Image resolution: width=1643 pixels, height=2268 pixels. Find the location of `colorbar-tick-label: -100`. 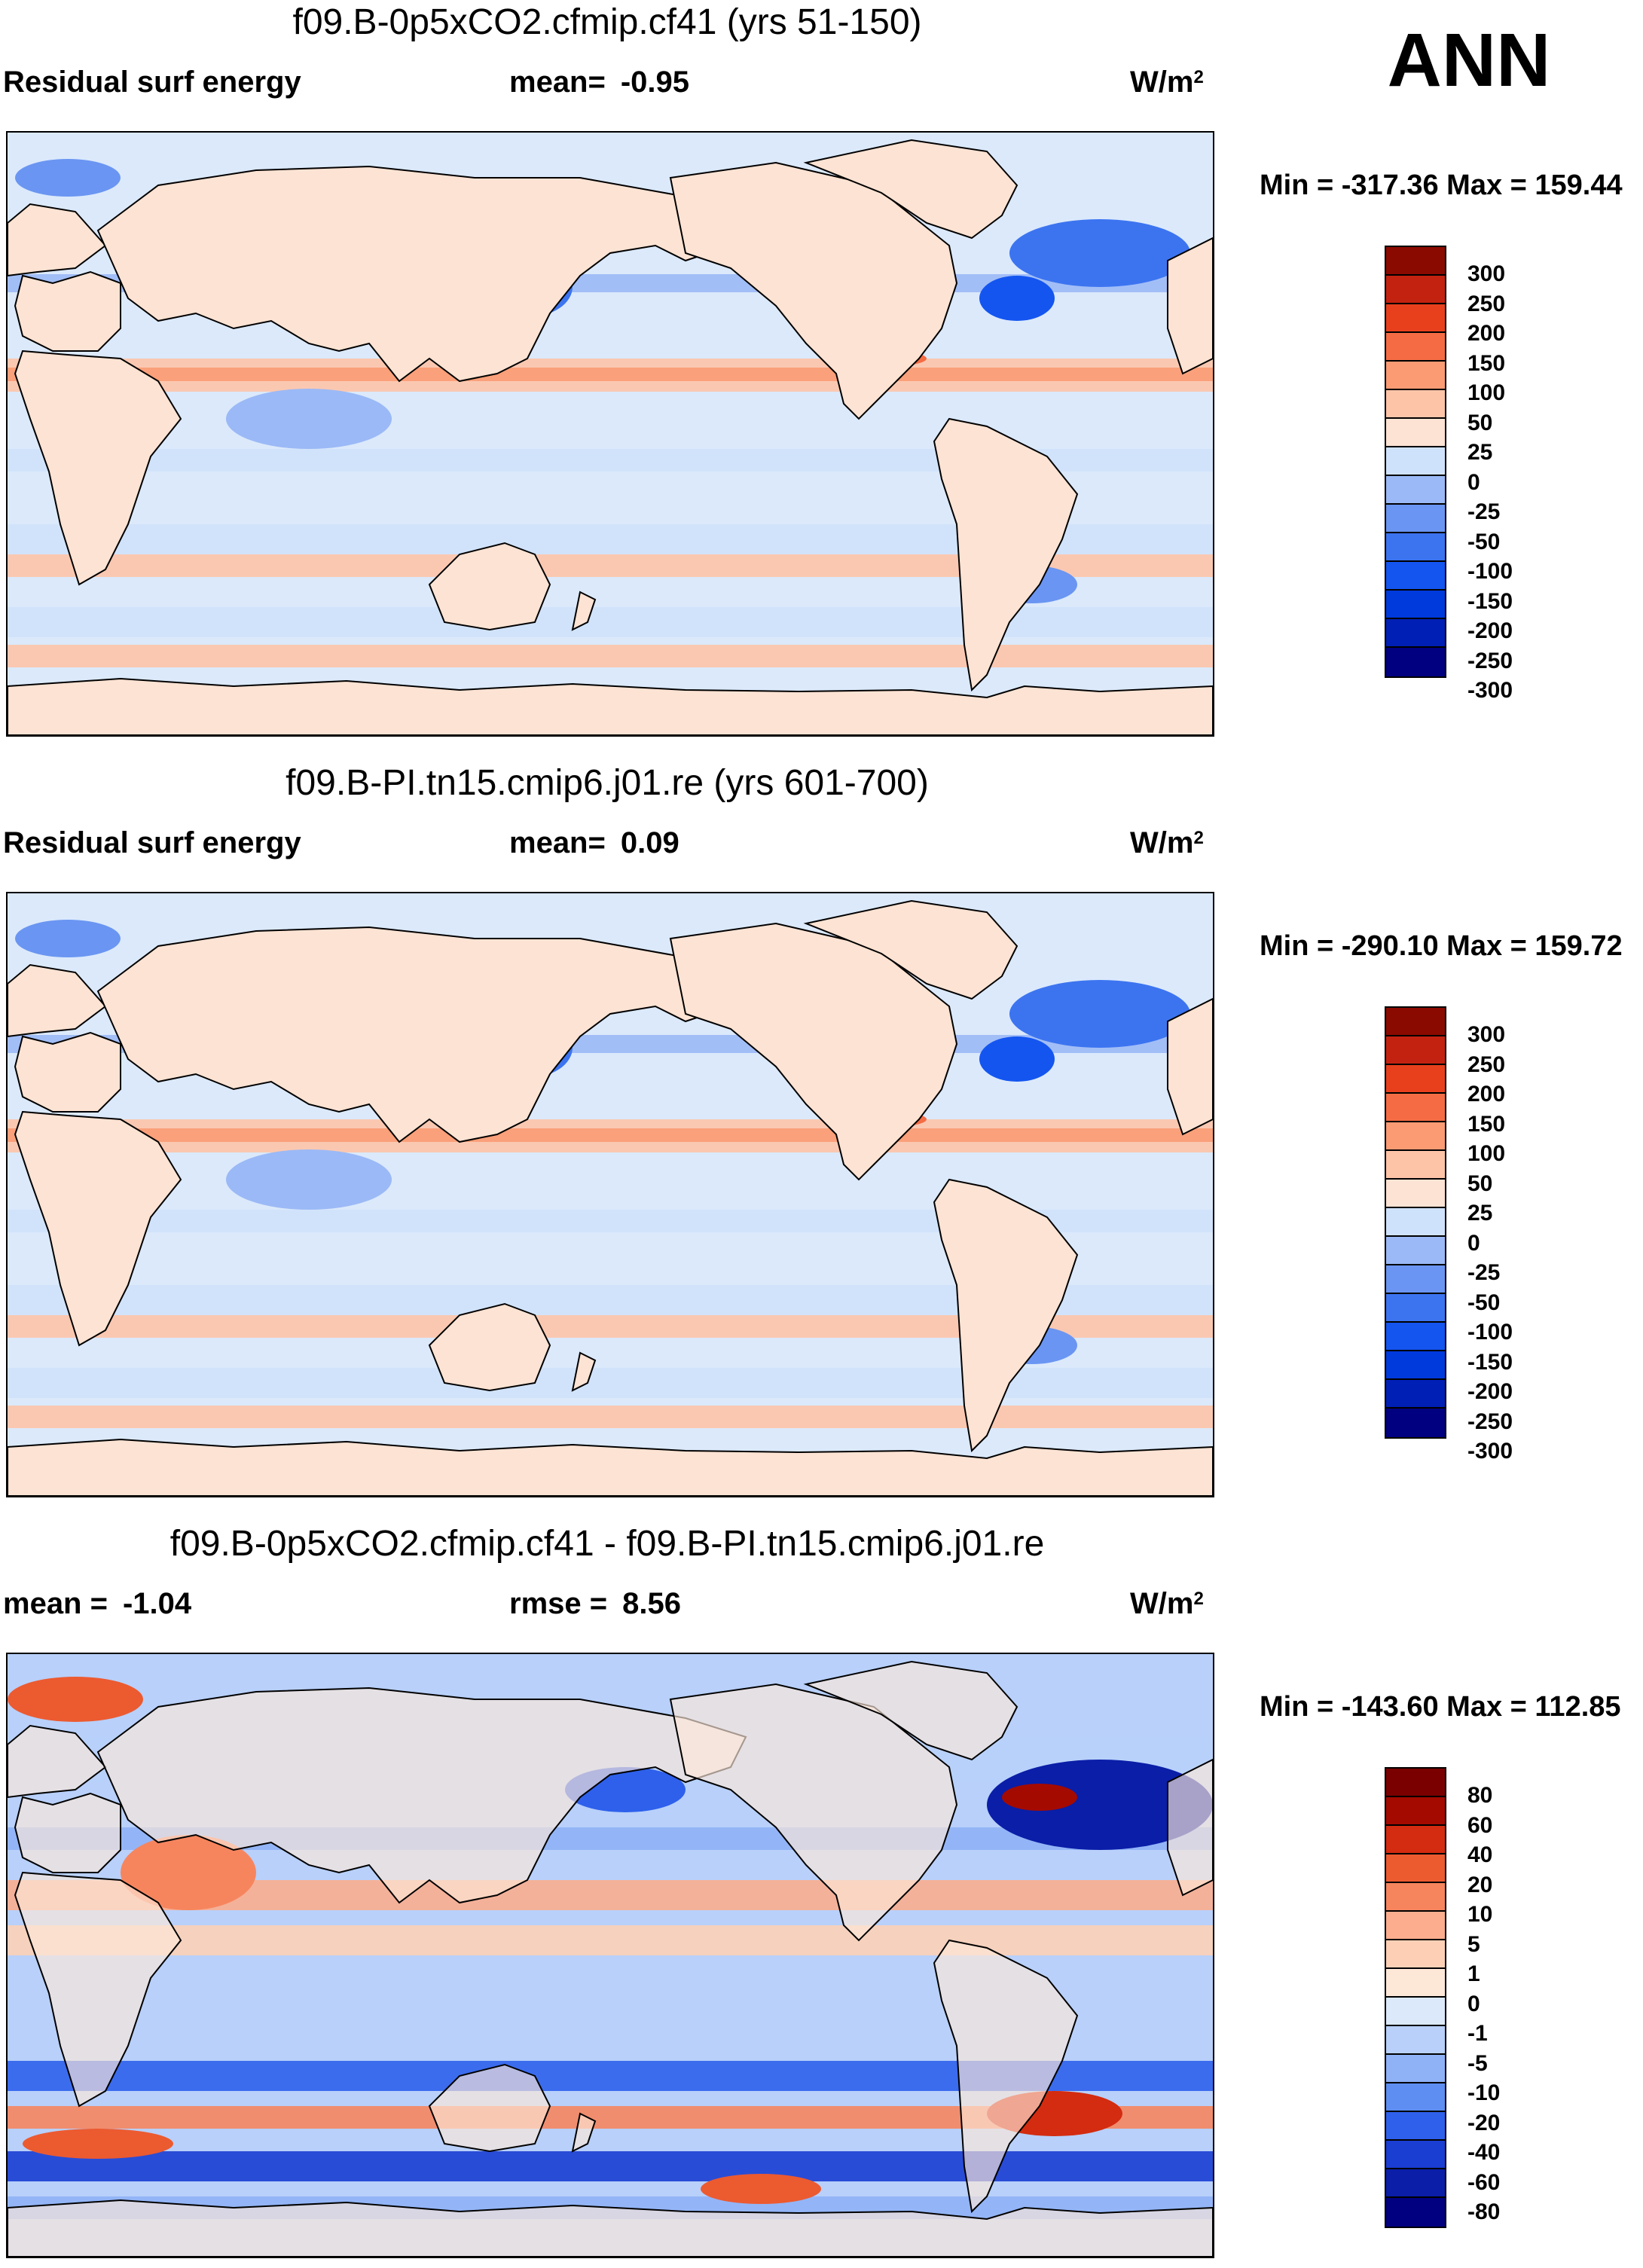

colorbar-tick-label: -100 is located at coordinates (1490, 572).